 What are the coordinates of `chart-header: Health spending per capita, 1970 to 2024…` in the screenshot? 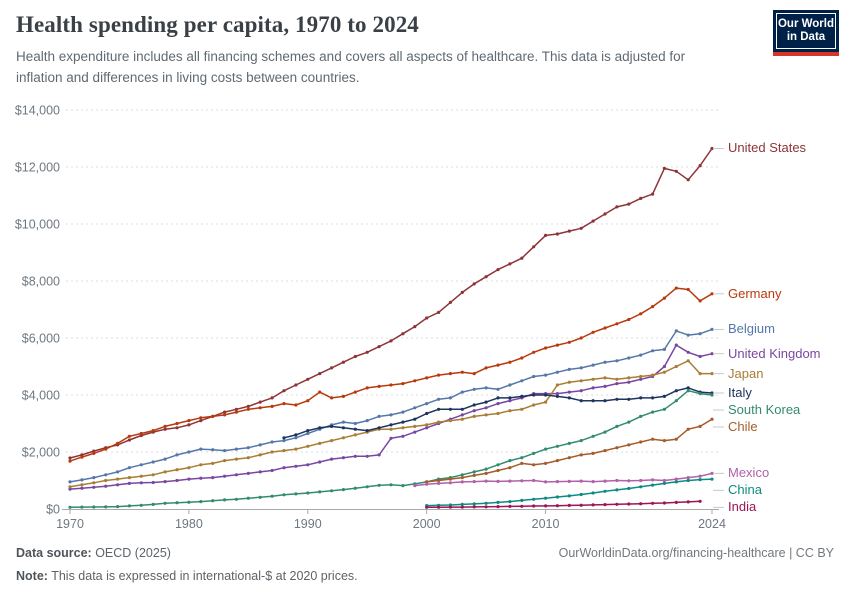 It's located at (388, 50).